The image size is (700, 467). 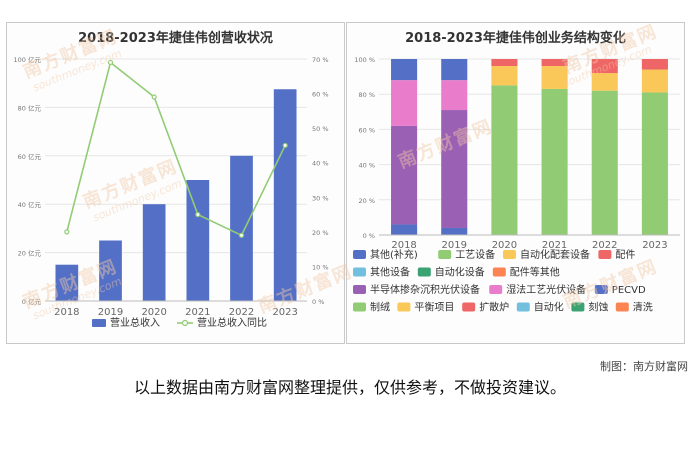 I want to click on legend-label: 扩散炉, so click(x=494, y=307).